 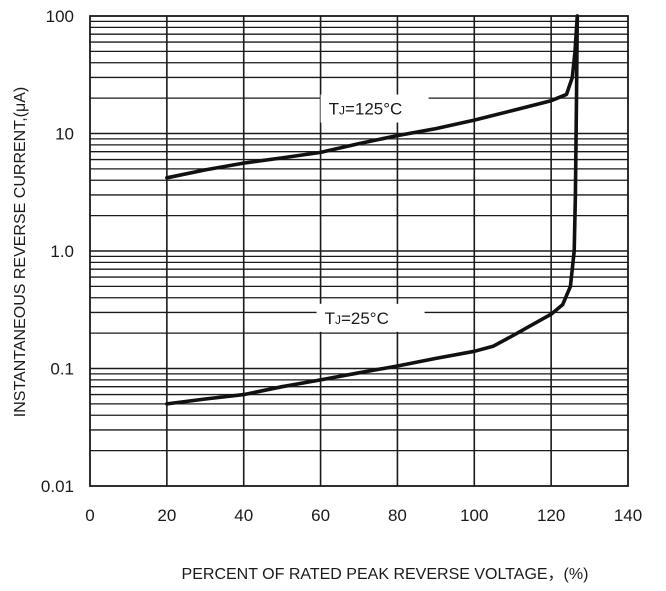 I want to click on x-tick-label: 60, so click(x=320, y=515).